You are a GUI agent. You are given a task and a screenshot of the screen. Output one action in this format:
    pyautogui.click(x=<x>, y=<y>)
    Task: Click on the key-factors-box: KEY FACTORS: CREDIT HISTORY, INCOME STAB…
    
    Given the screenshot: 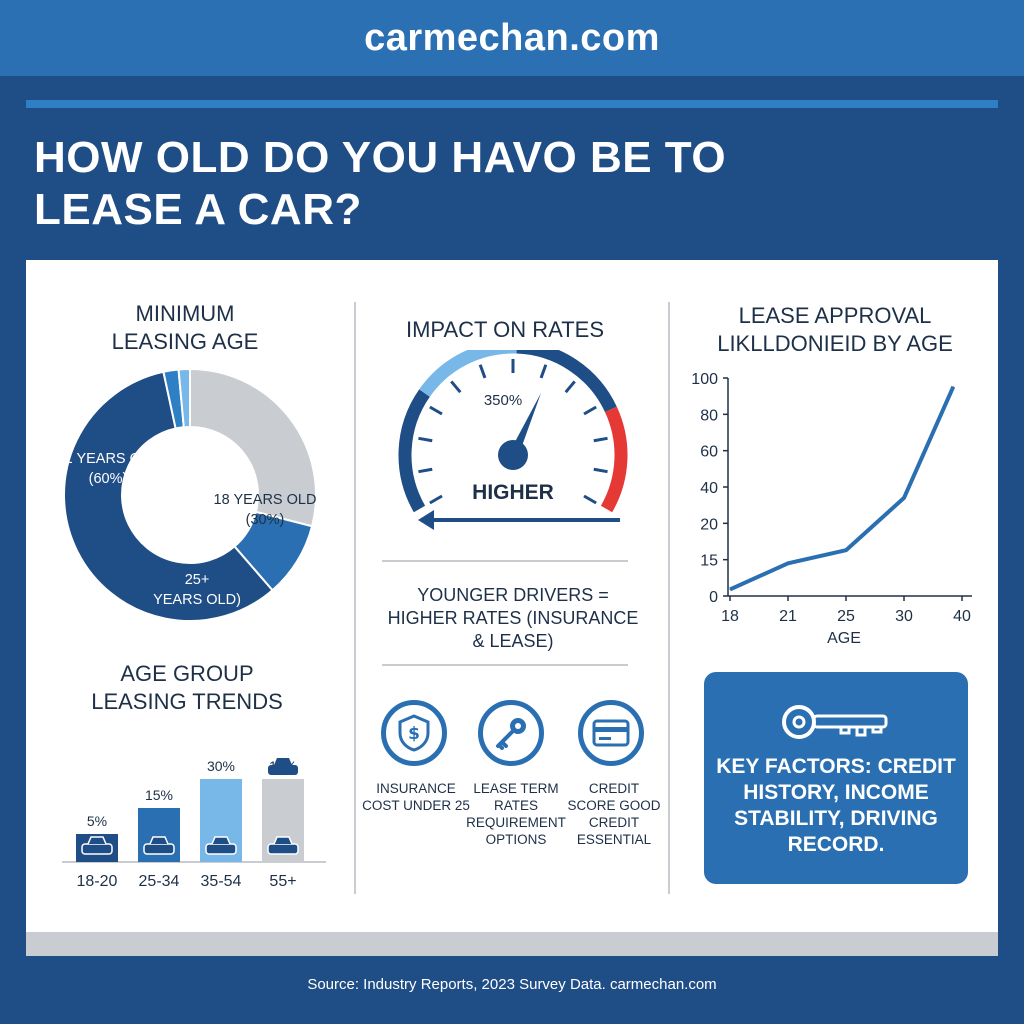 What is the action you would take?
    pyautogui.click(x=836, y=778)
    